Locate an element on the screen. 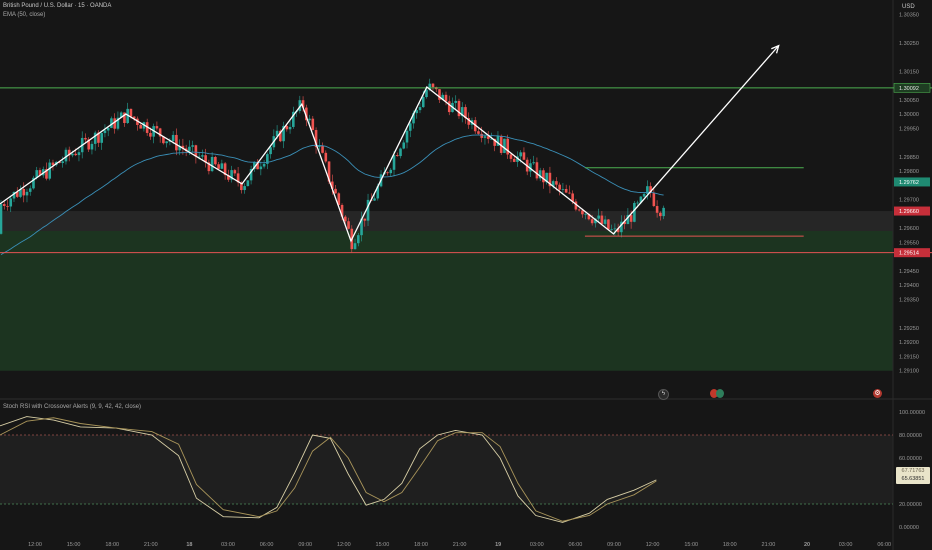 This screenshot has height=550, width=932. x-tick-label: 09:00 is located at coordinates (614, 545).